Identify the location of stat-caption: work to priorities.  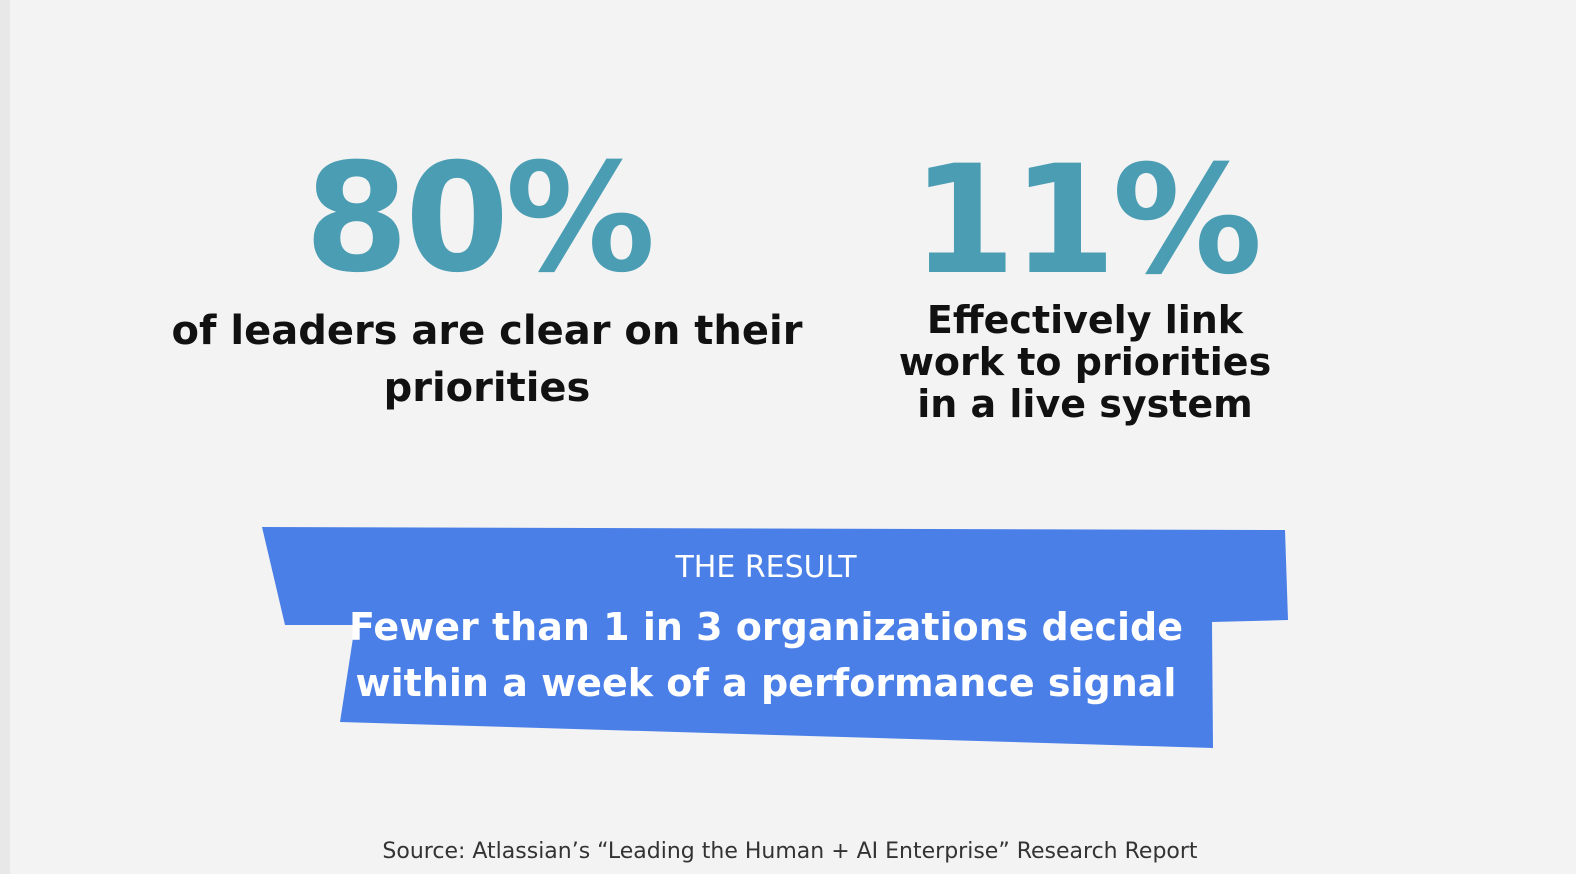
(1085, 362).